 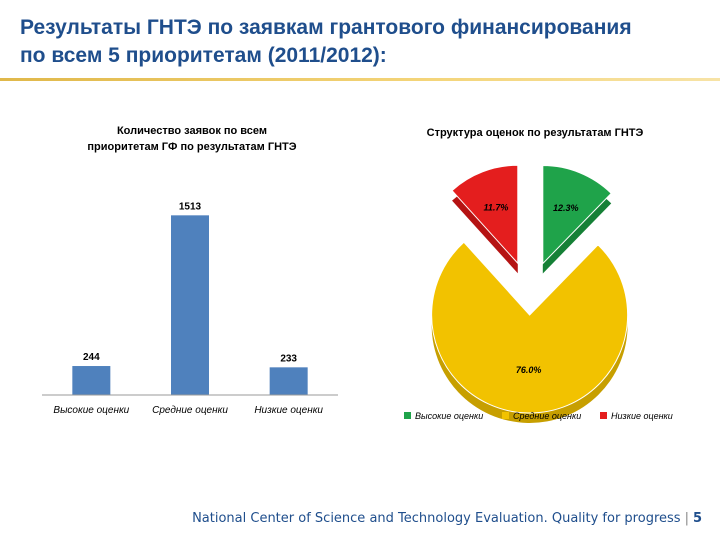 What do you see at coordinates (535, 133) in the screenshot?
I see `pie-chart-title: Структура оценок по результатам ГНТЭ` at bounding box center [535, 133].